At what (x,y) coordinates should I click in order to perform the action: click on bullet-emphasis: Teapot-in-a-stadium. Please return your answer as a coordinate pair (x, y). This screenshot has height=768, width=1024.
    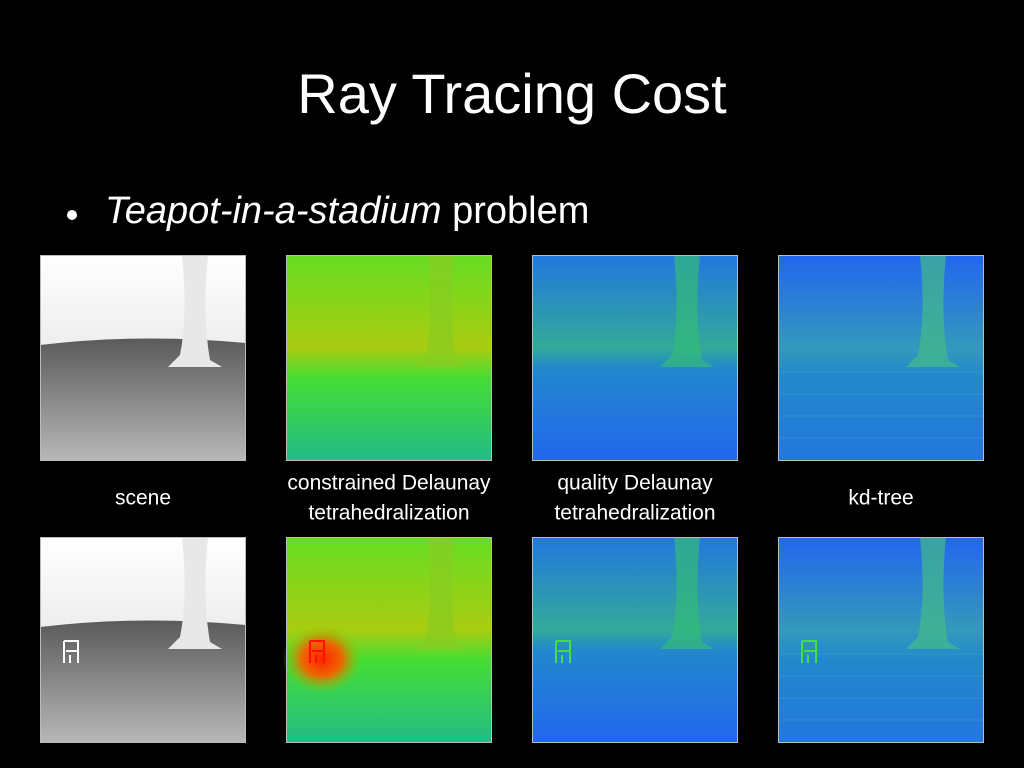
    Looking at the image, I should click on (273, 211).